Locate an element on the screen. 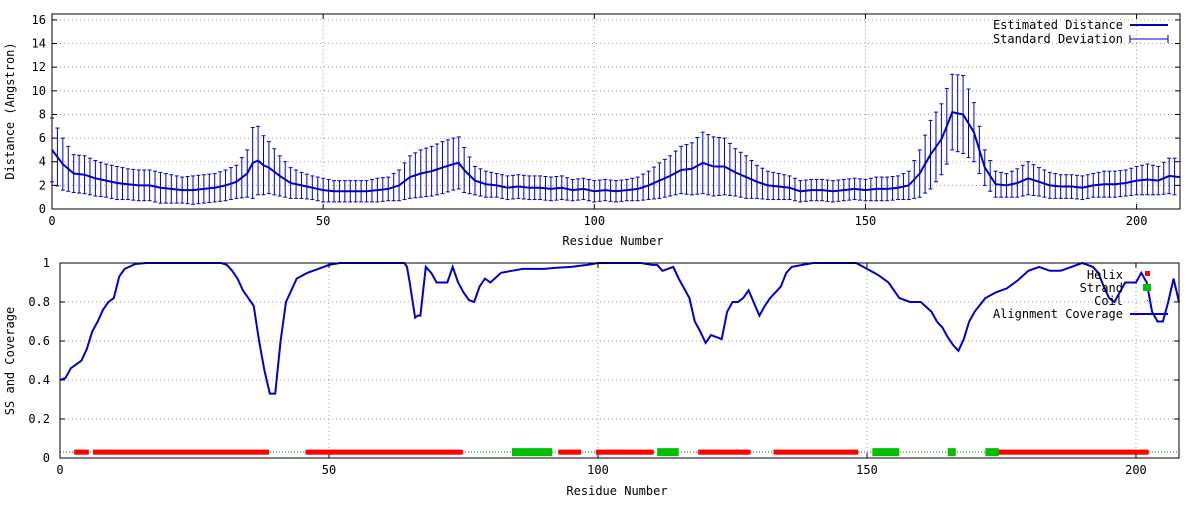 The image size is (1200, 505). distance-y-tick-label-5: 10 is located at coordinates (39, 91).